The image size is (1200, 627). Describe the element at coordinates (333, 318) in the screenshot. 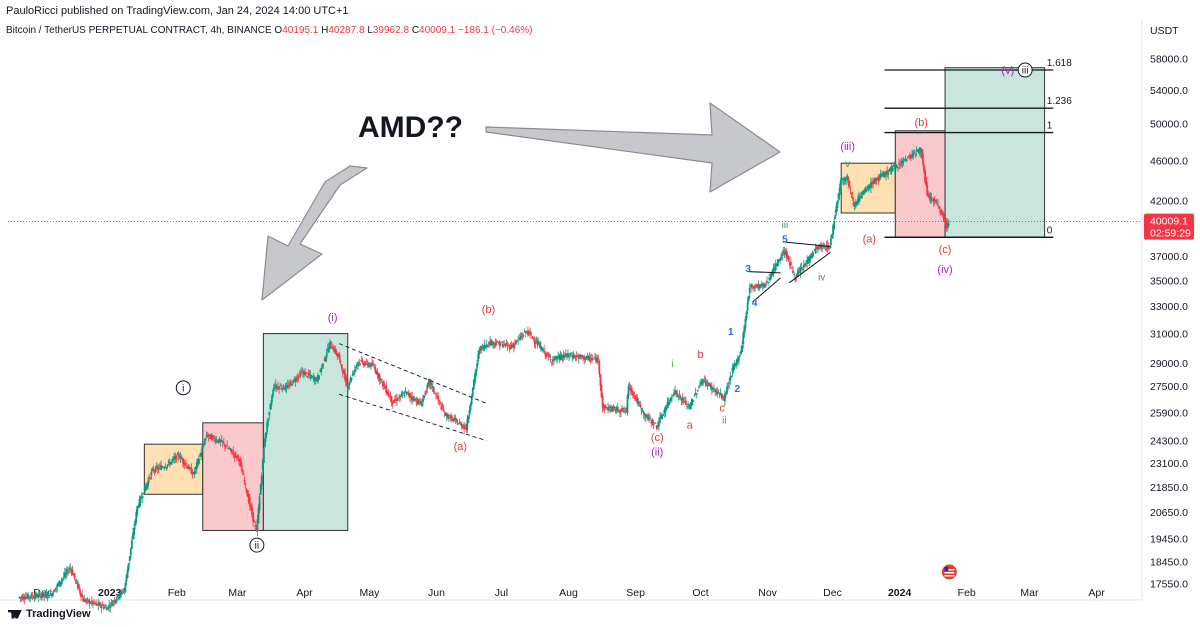

I see `wave-label: (i)` at that location.